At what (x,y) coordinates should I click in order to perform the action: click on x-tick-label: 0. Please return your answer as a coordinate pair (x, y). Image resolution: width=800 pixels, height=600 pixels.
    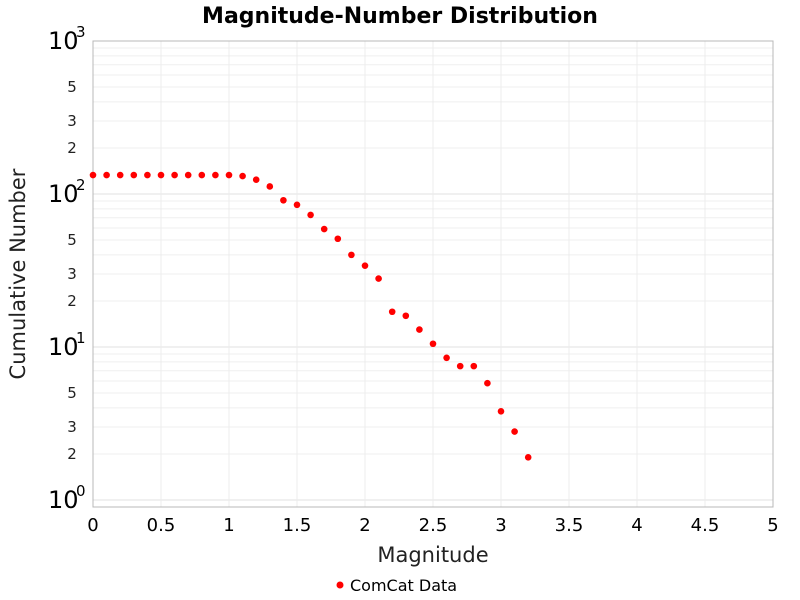
    Looking at the image, I should click on (92, 525).